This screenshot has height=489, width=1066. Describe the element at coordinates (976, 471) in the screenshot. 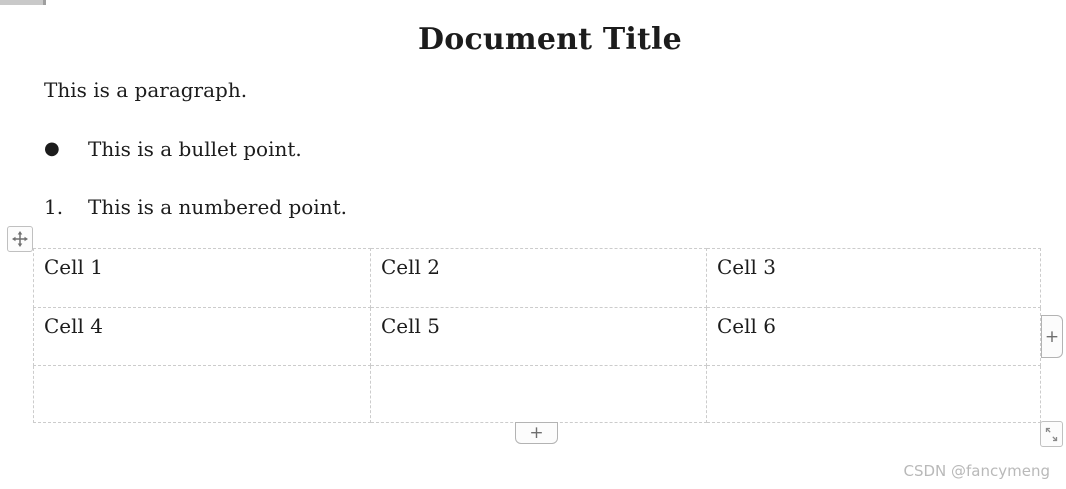

I see `watermark-text: CSDN @fancymeng` at that location.